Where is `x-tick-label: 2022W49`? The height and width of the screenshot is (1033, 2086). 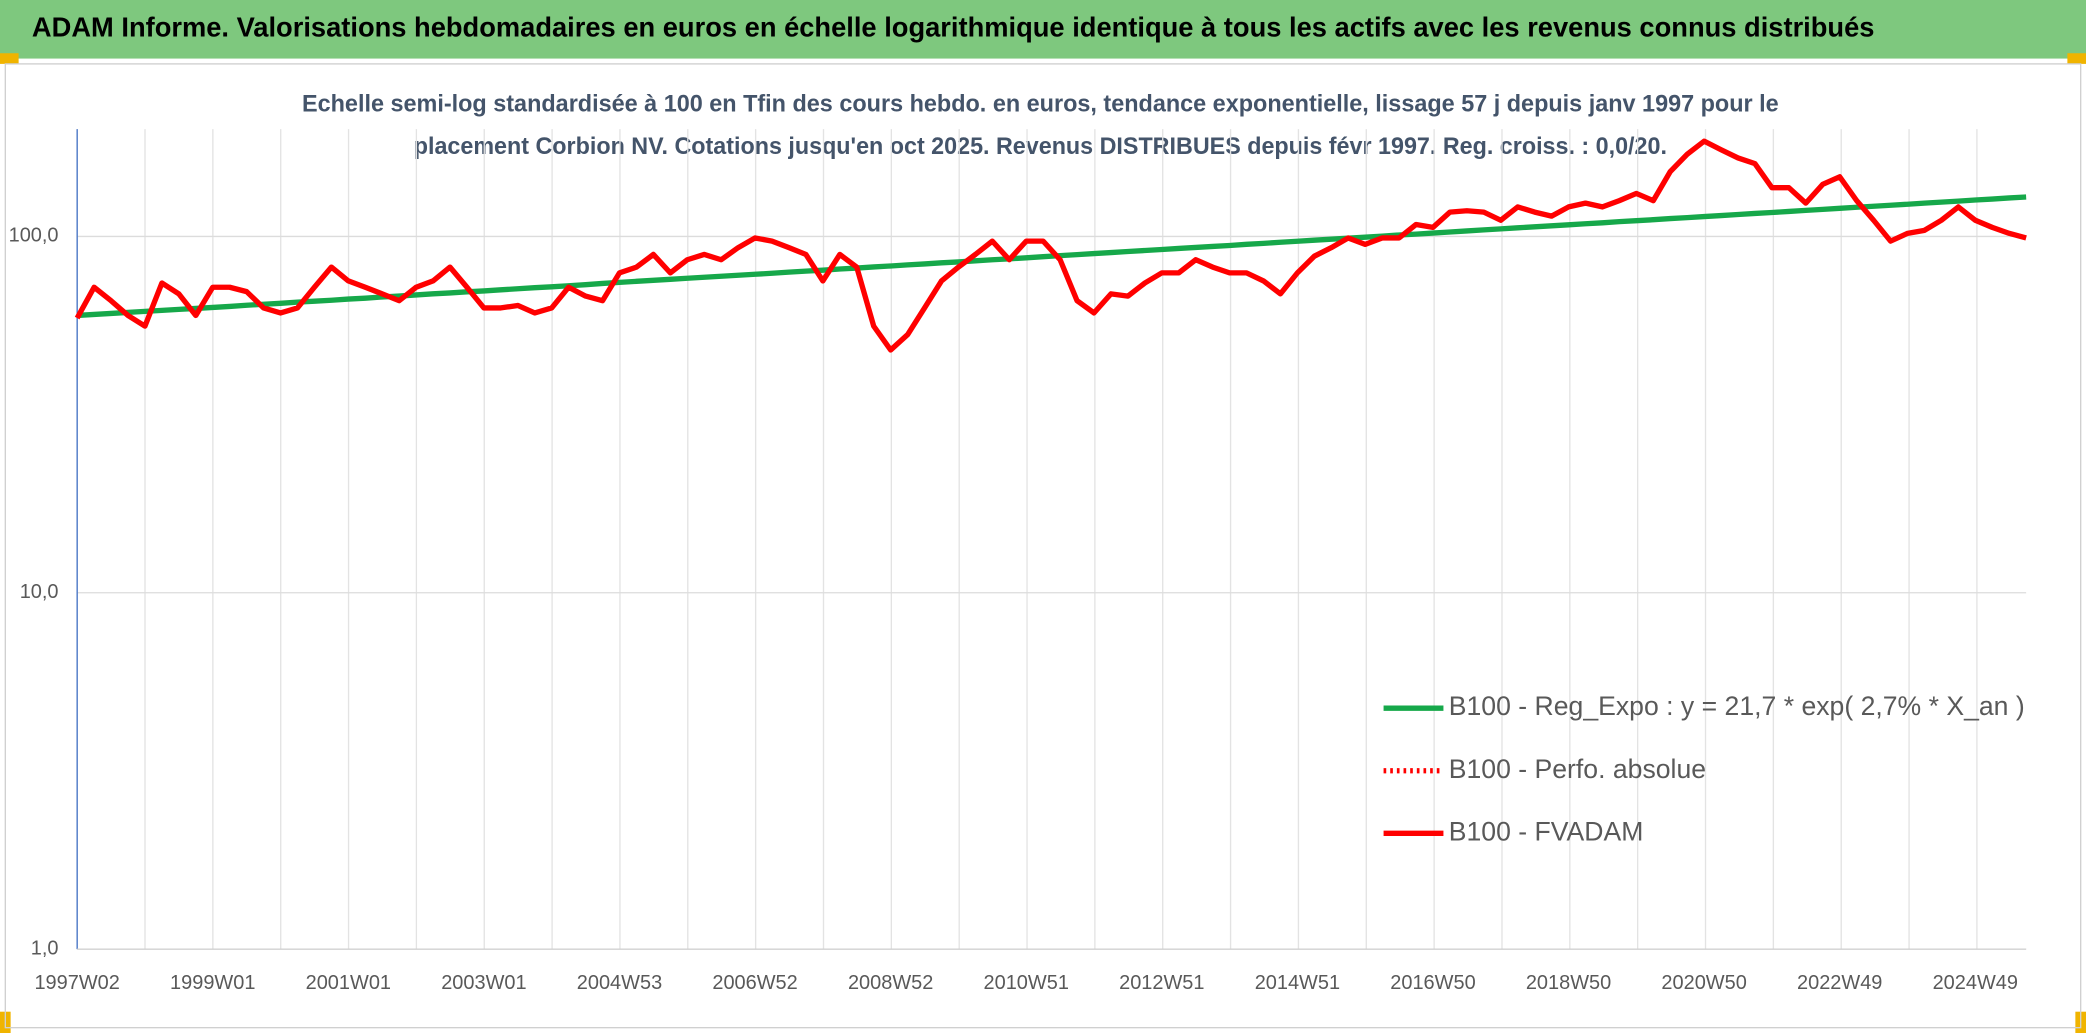 x-tick-label: 2022W49 is located at coordinates (1839, 983).